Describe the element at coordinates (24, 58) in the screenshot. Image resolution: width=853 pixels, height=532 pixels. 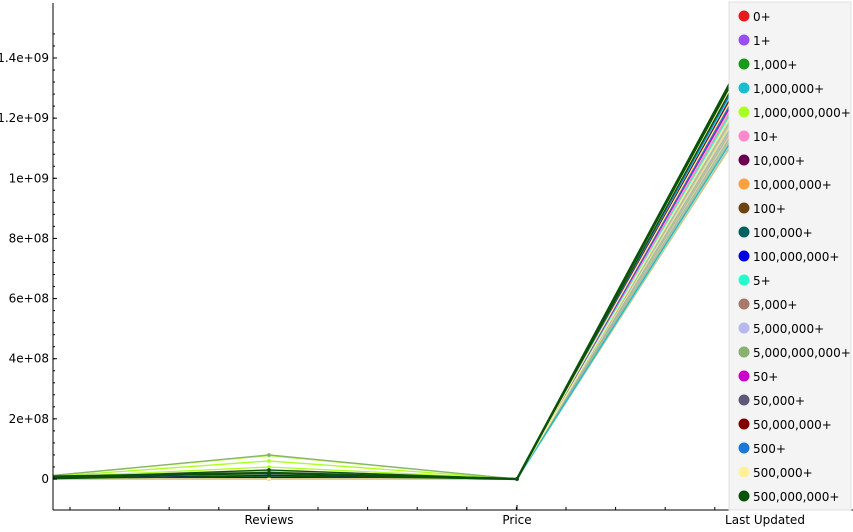
I see `y-tick-label: 1.4e+09` at that location.